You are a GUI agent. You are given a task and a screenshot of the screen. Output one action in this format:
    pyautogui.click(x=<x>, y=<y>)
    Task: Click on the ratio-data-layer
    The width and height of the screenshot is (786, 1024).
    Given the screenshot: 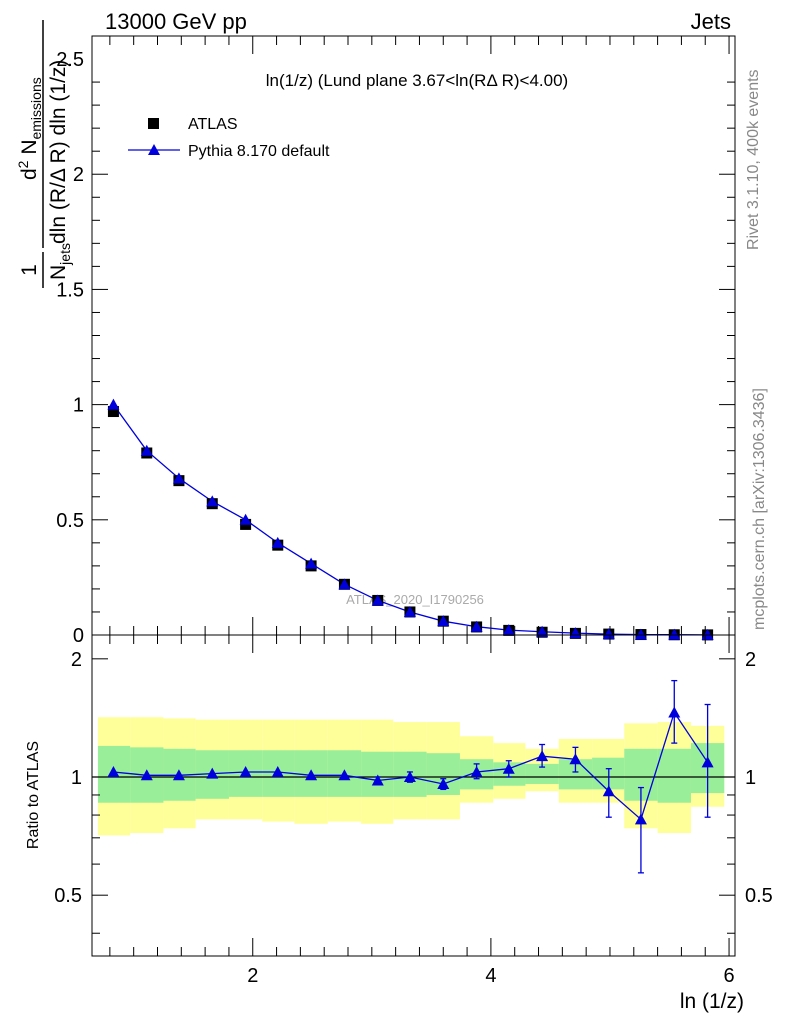 What is the action you would take?
    pyautogui.click(x=410, y=776)
    